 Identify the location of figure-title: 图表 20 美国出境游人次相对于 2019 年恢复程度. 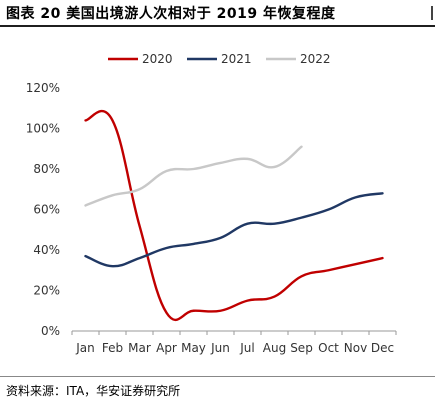
(171, 14).